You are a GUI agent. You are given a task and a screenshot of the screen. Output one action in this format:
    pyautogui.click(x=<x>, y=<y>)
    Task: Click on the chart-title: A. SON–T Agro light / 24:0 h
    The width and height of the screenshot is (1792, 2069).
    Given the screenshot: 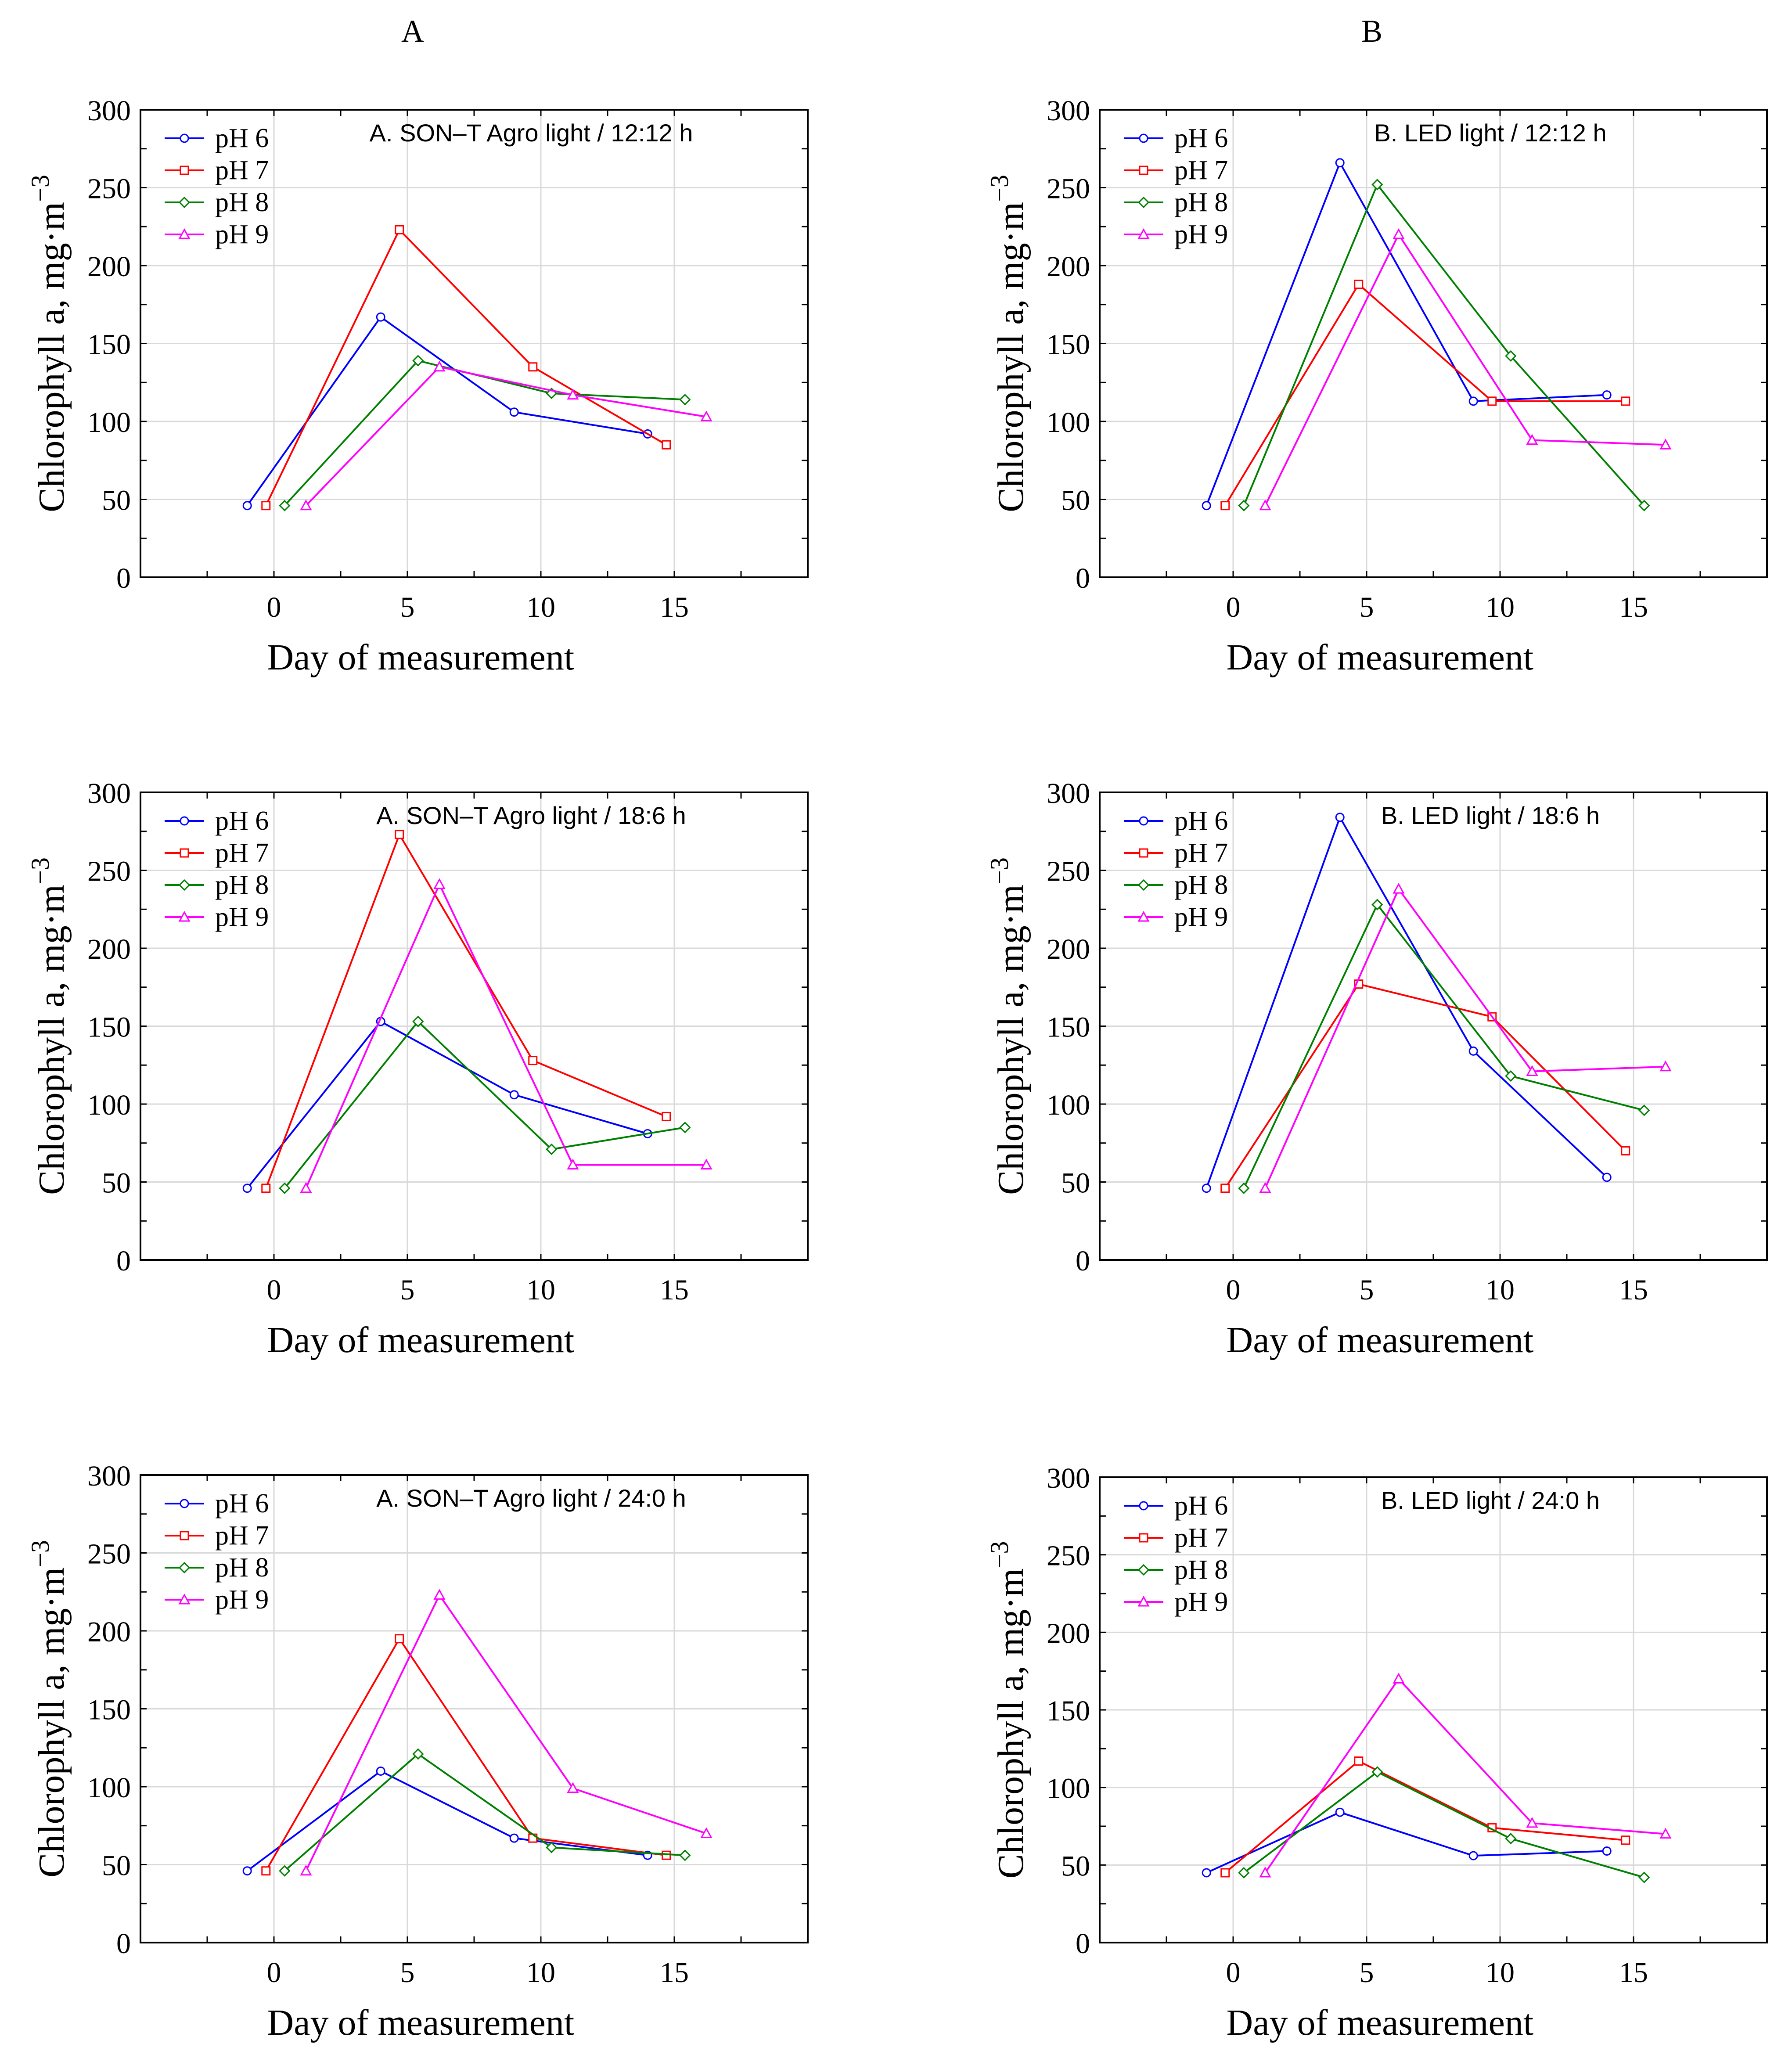 What is the action you would take?
    pyautogui.click(x=531, y=1498)
    